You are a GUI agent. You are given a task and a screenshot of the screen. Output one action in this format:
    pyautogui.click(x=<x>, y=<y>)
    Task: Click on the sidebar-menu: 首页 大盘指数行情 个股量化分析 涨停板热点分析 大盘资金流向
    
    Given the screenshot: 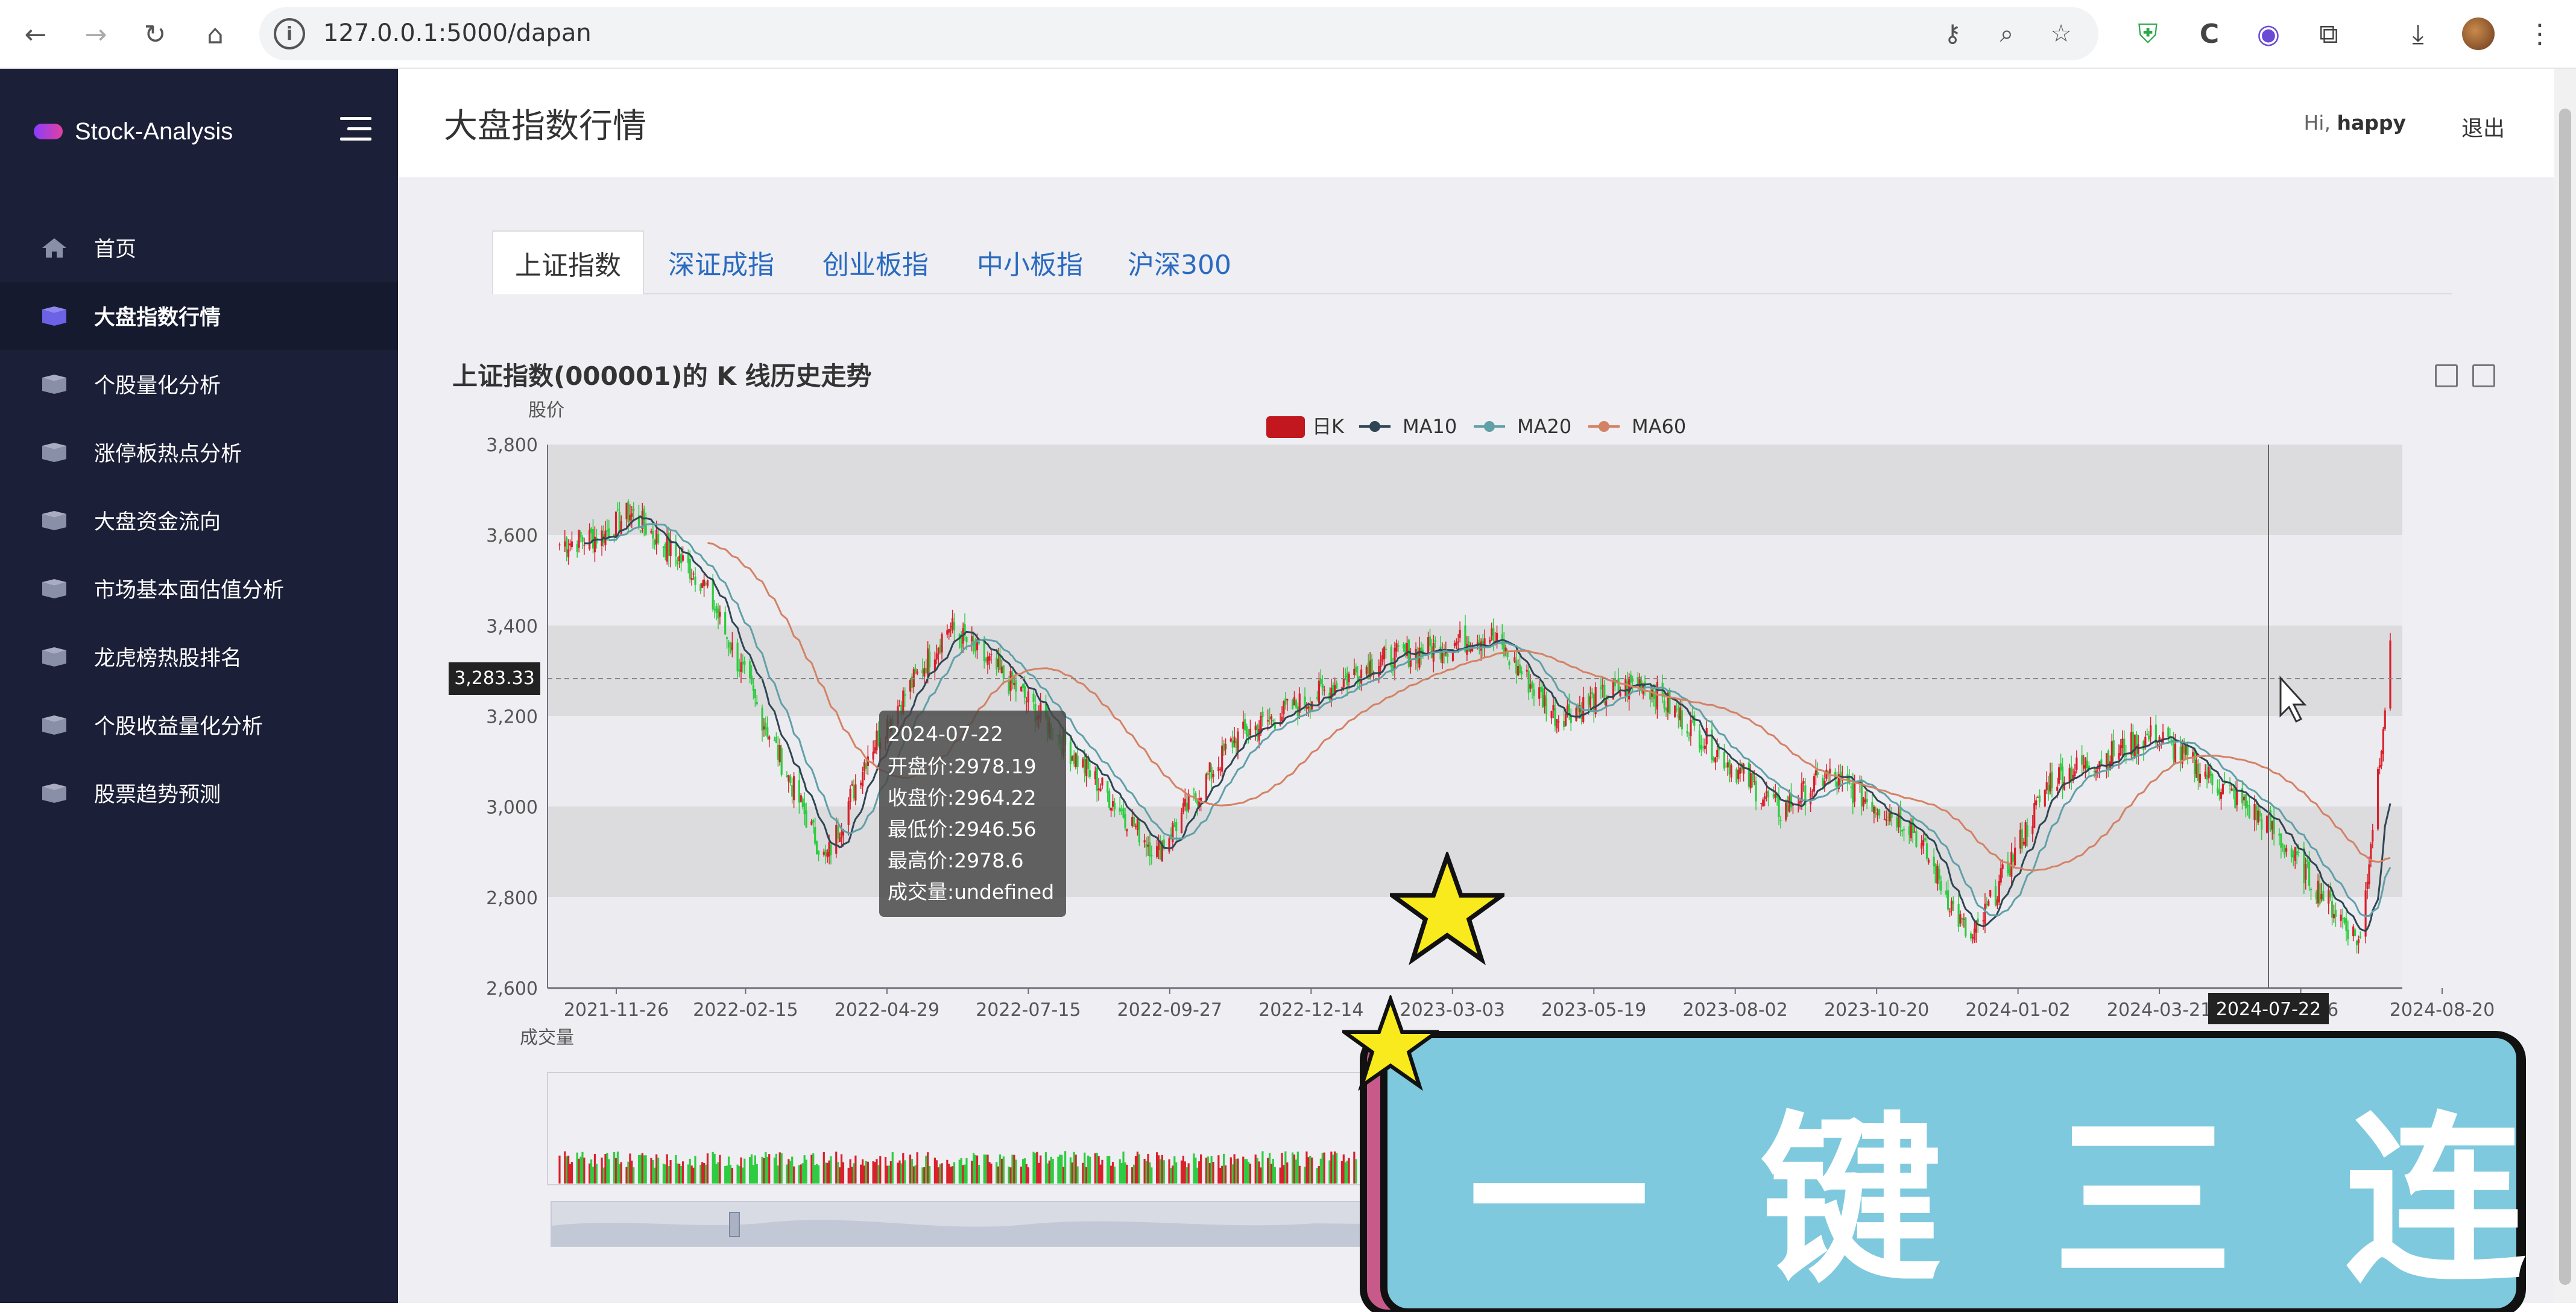 What is the action you would take?
    pyautogui.click(x=199, y=520)
    